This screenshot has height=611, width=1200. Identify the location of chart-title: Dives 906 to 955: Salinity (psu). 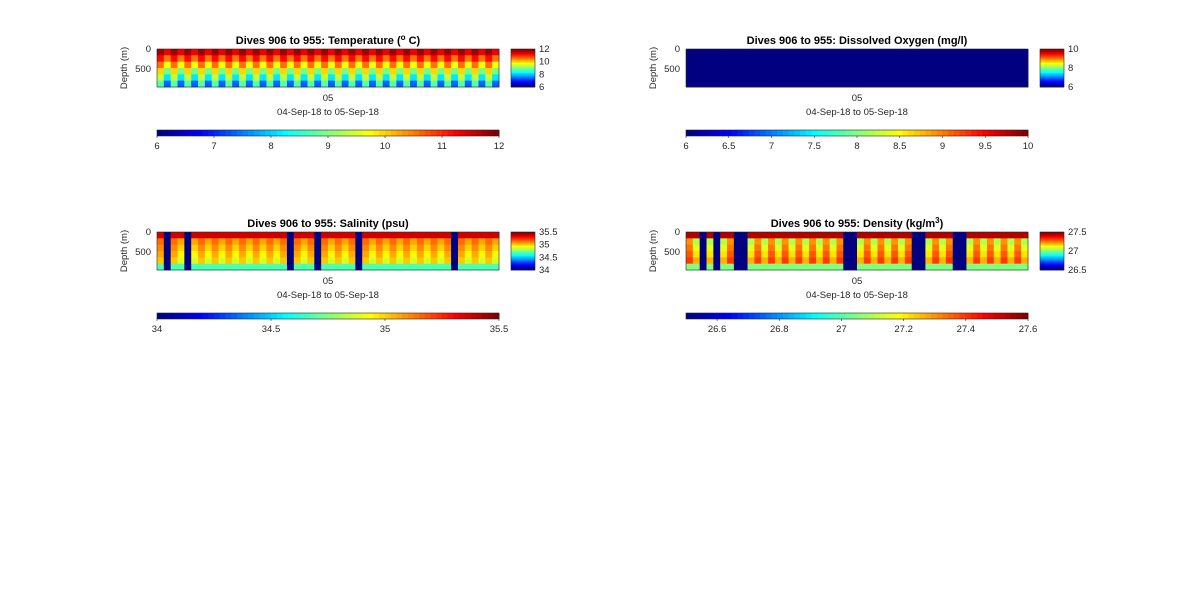
(328, 224).